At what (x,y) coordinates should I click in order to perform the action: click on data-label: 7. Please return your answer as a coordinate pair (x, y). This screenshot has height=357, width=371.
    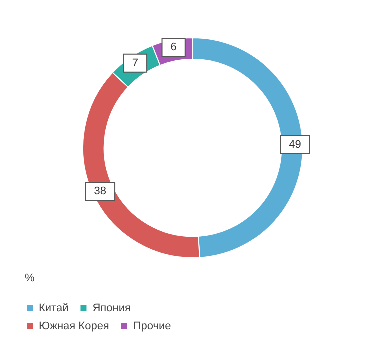
    Looking at the image, I should click on (135, 63).